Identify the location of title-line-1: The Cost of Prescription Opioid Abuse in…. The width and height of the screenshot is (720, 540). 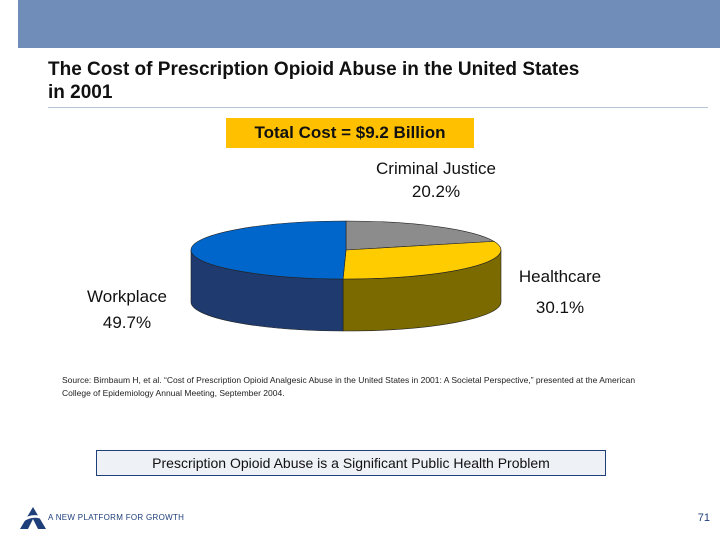
(314, 69).